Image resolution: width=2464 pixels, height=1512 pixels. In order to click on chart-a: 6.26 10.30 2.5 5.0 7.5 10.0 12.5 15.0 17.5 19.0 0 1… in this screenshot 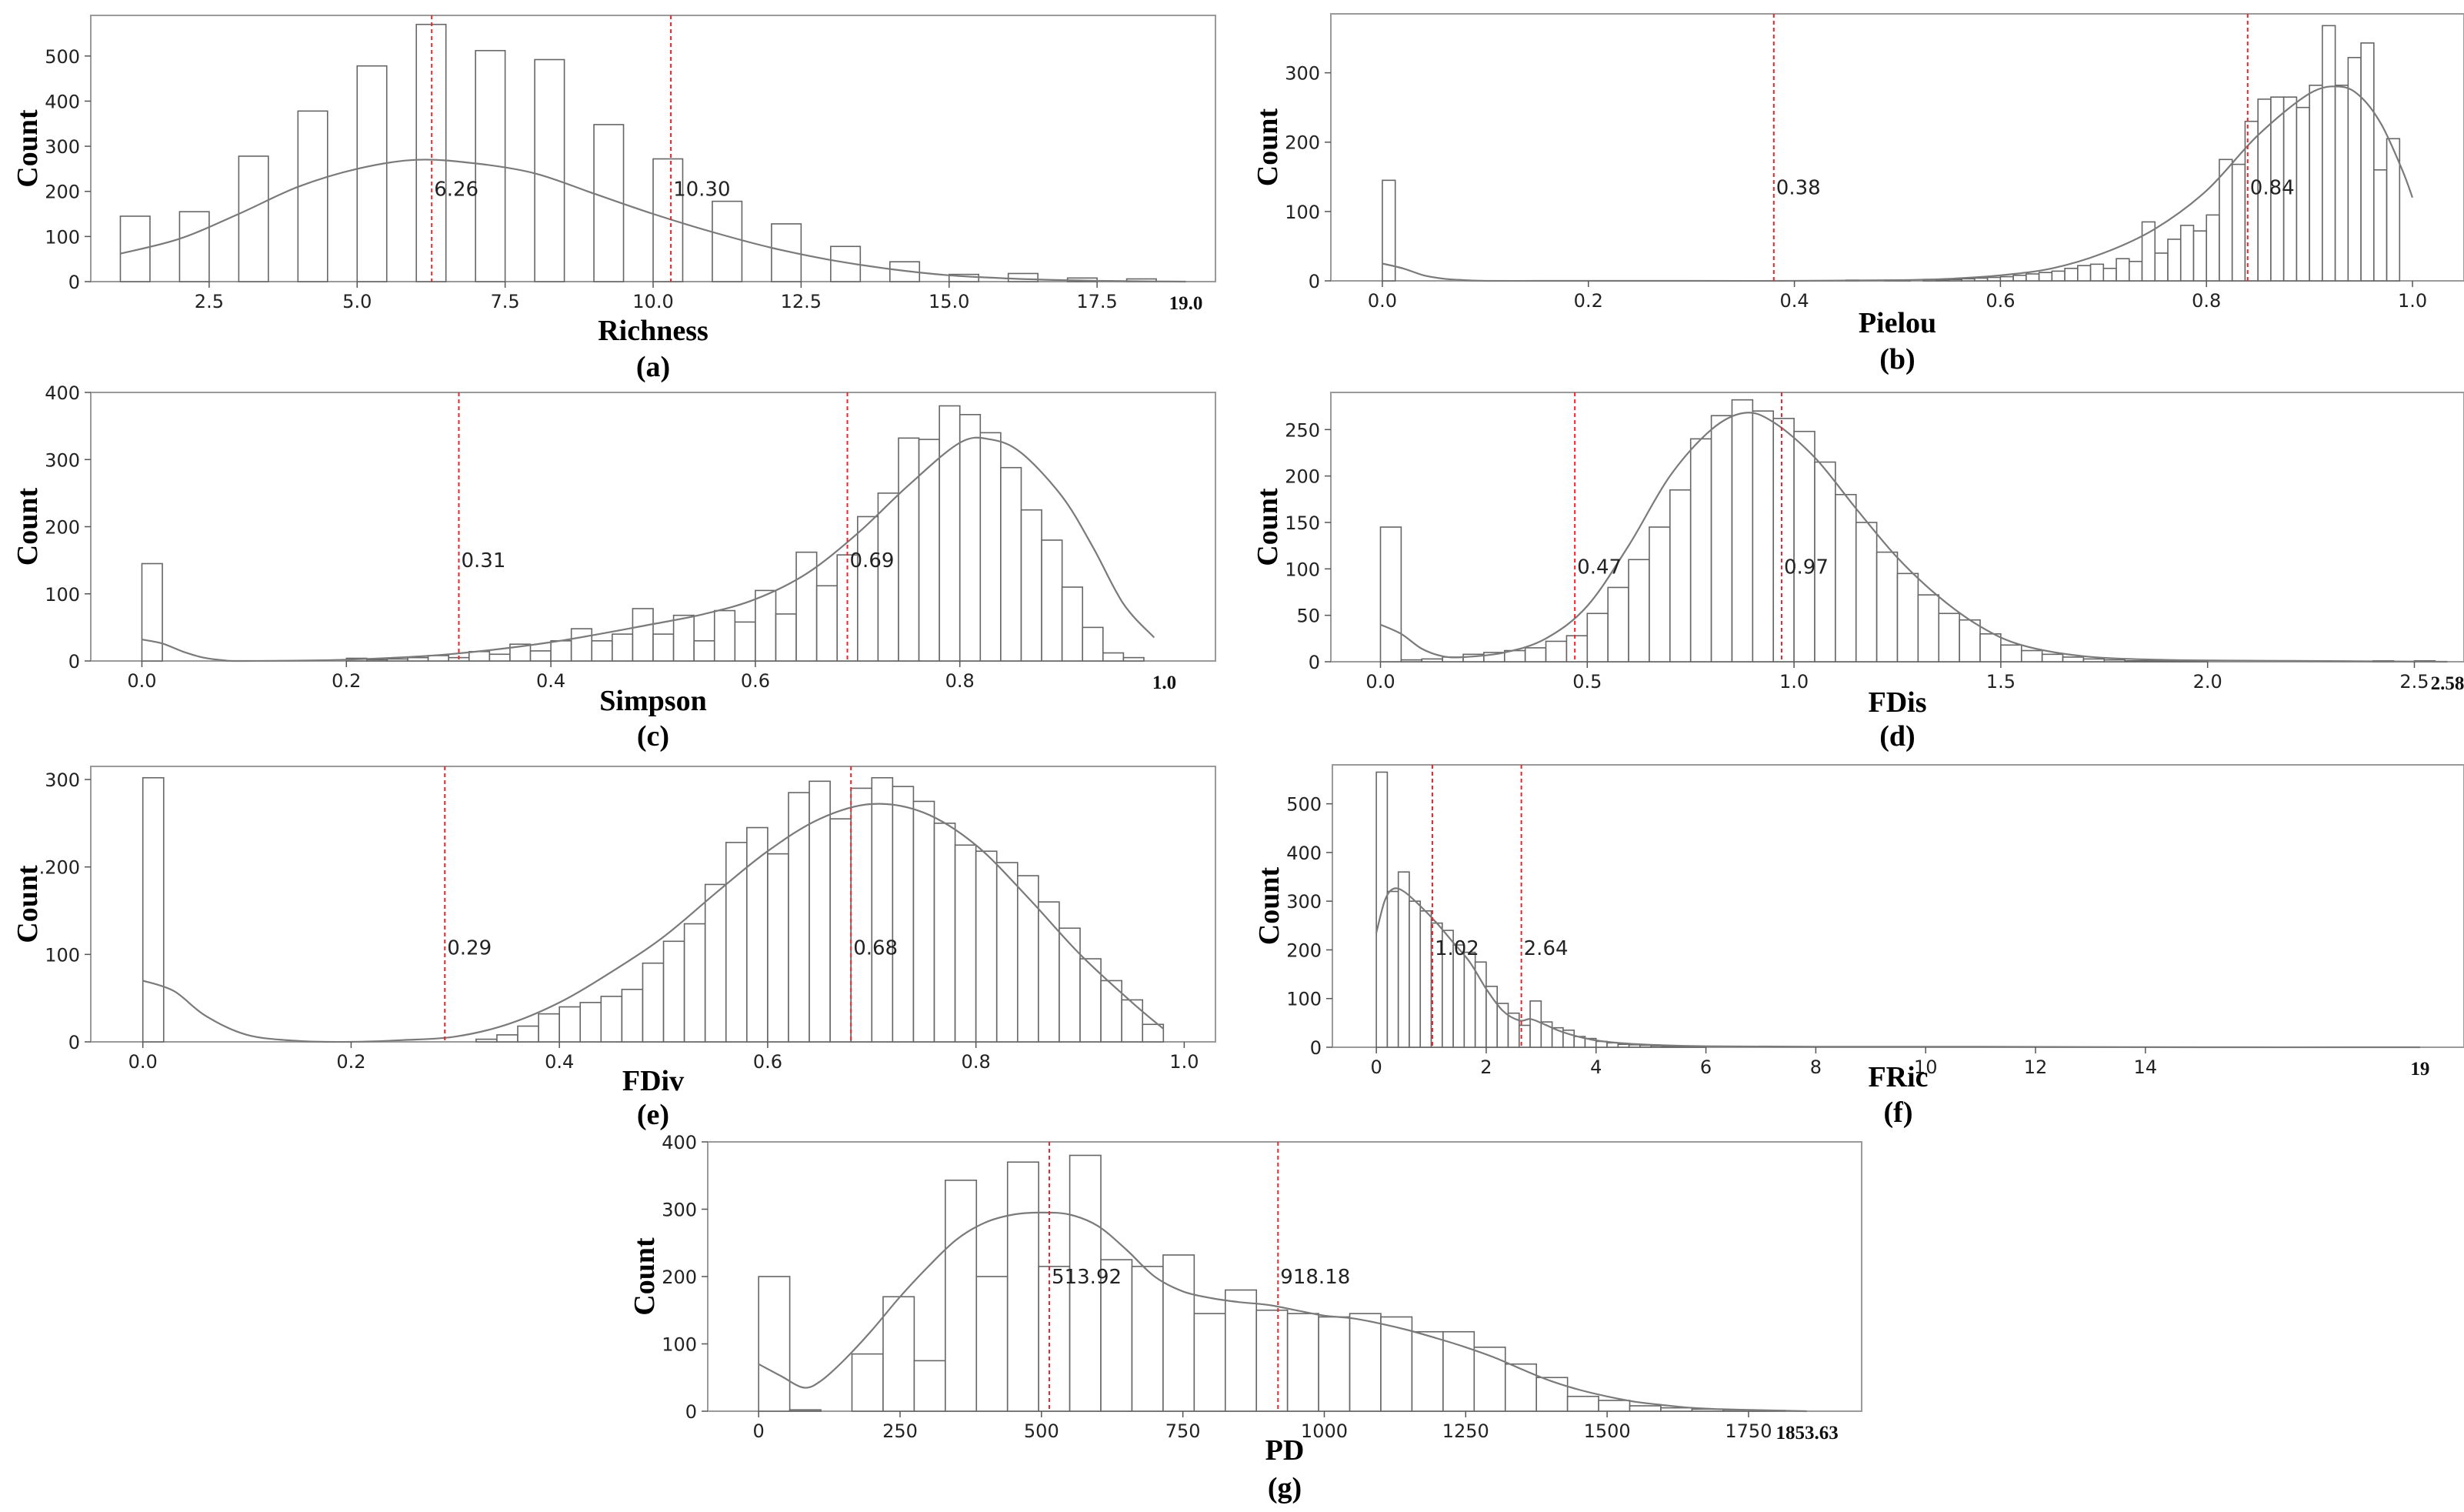, I will do `click(614, 181)`.